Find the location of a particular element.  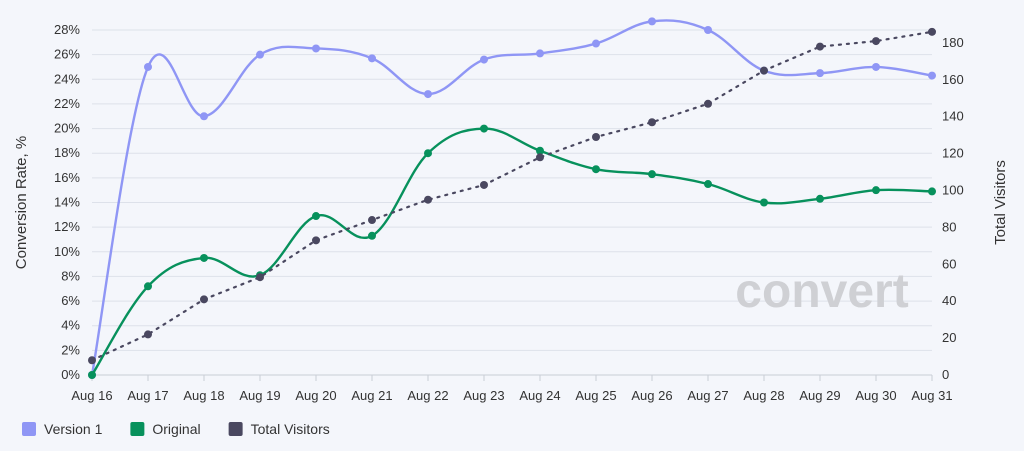

y-right-tick-label: 160 is located at coordinates (953, 79).